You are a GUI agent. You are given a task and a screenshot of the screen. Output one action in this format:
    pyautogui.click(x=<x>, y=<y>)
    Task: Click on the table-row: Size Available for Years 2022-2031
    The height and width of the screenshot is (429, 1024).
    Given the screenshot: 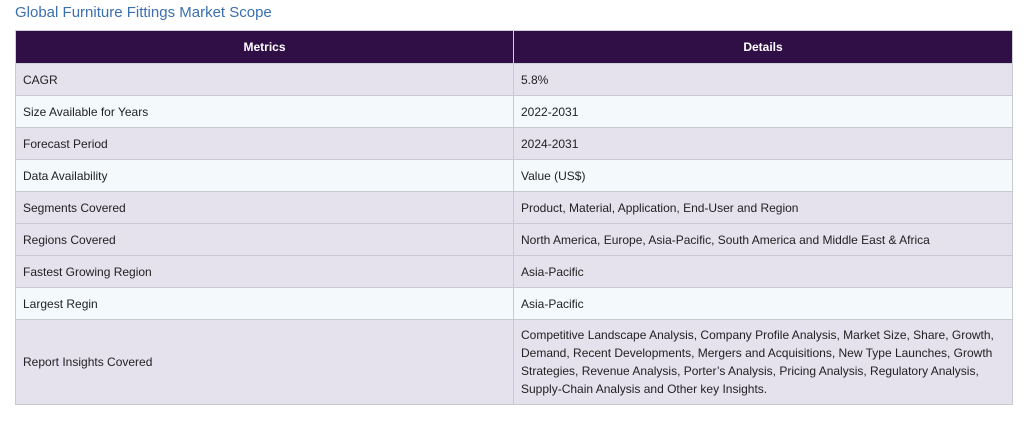 What is the action you would take?
    pyautogui.click(x=514, y=111)
    